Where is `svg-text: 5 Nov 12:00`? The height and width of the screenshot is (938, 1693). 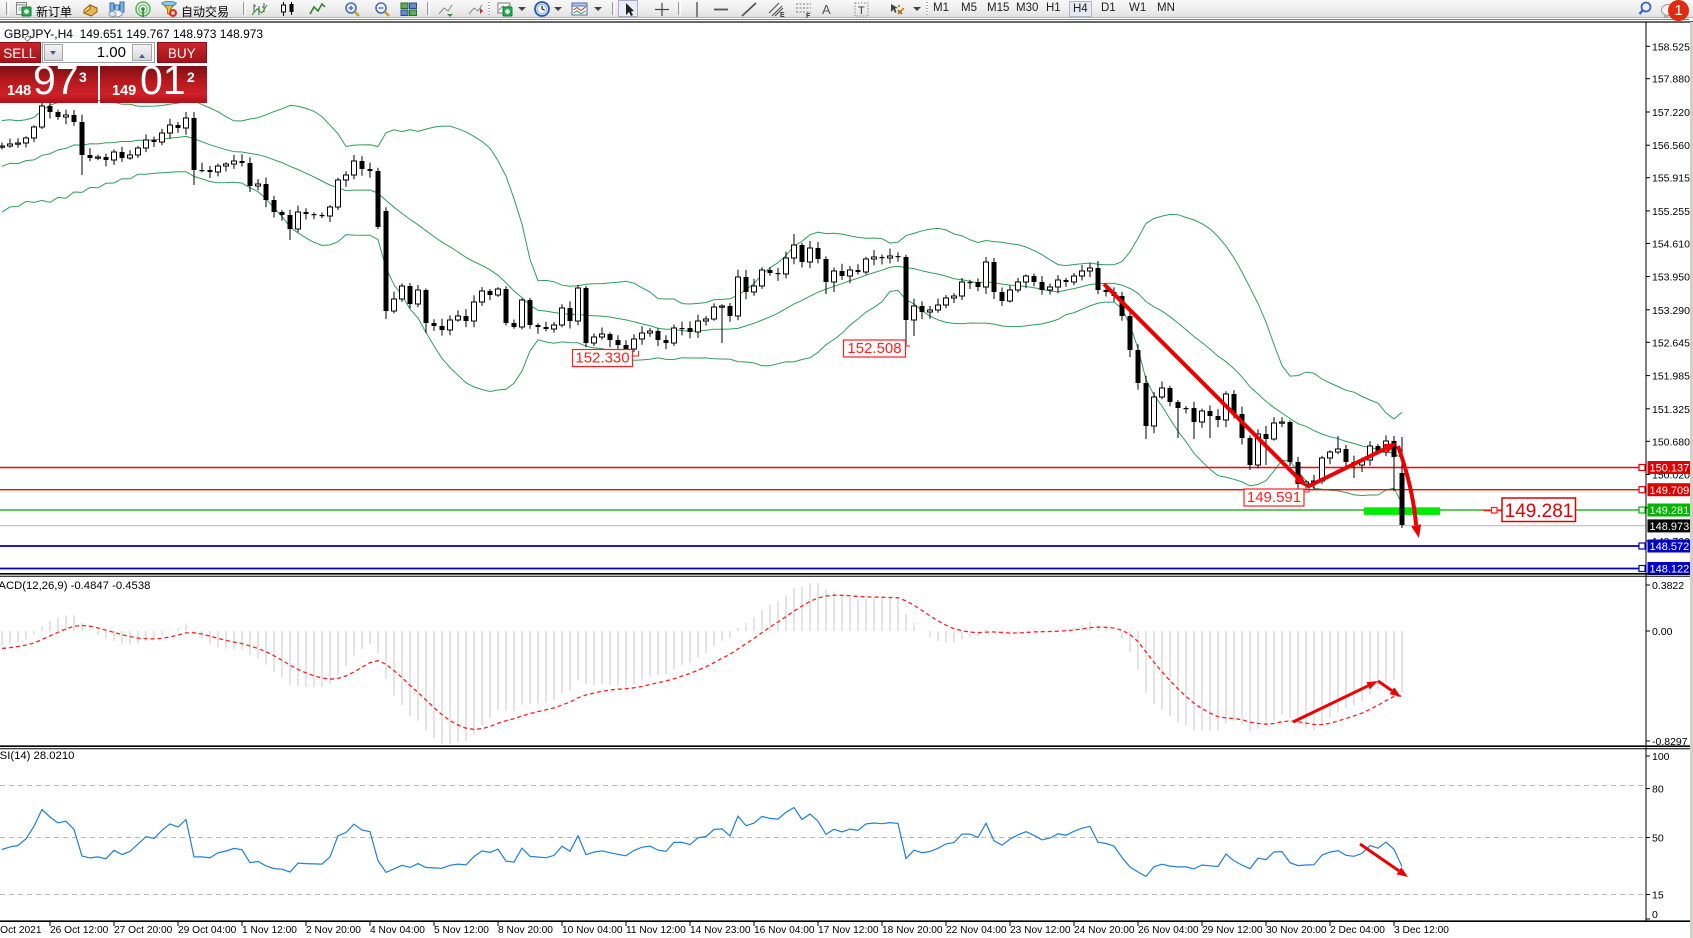 svg-text: 5 Nov 12:00 is located at coordinates (461, 930).